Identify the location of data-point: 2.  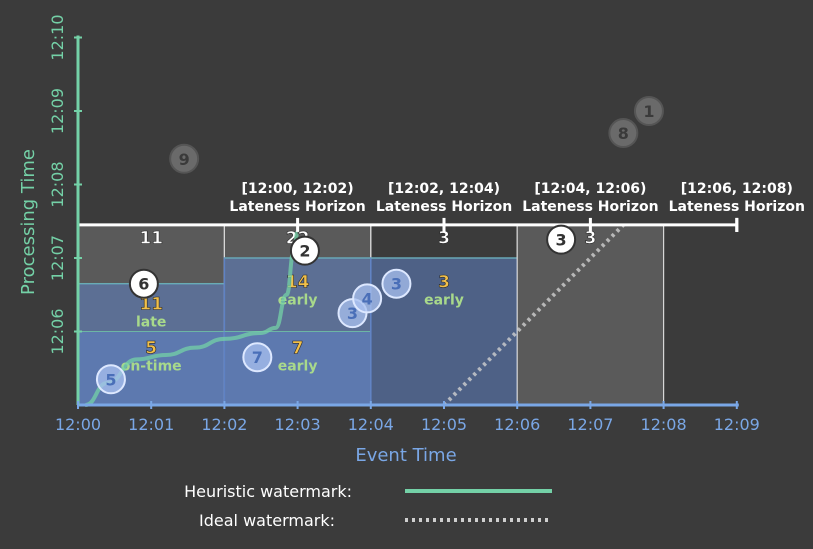
(304, 250).